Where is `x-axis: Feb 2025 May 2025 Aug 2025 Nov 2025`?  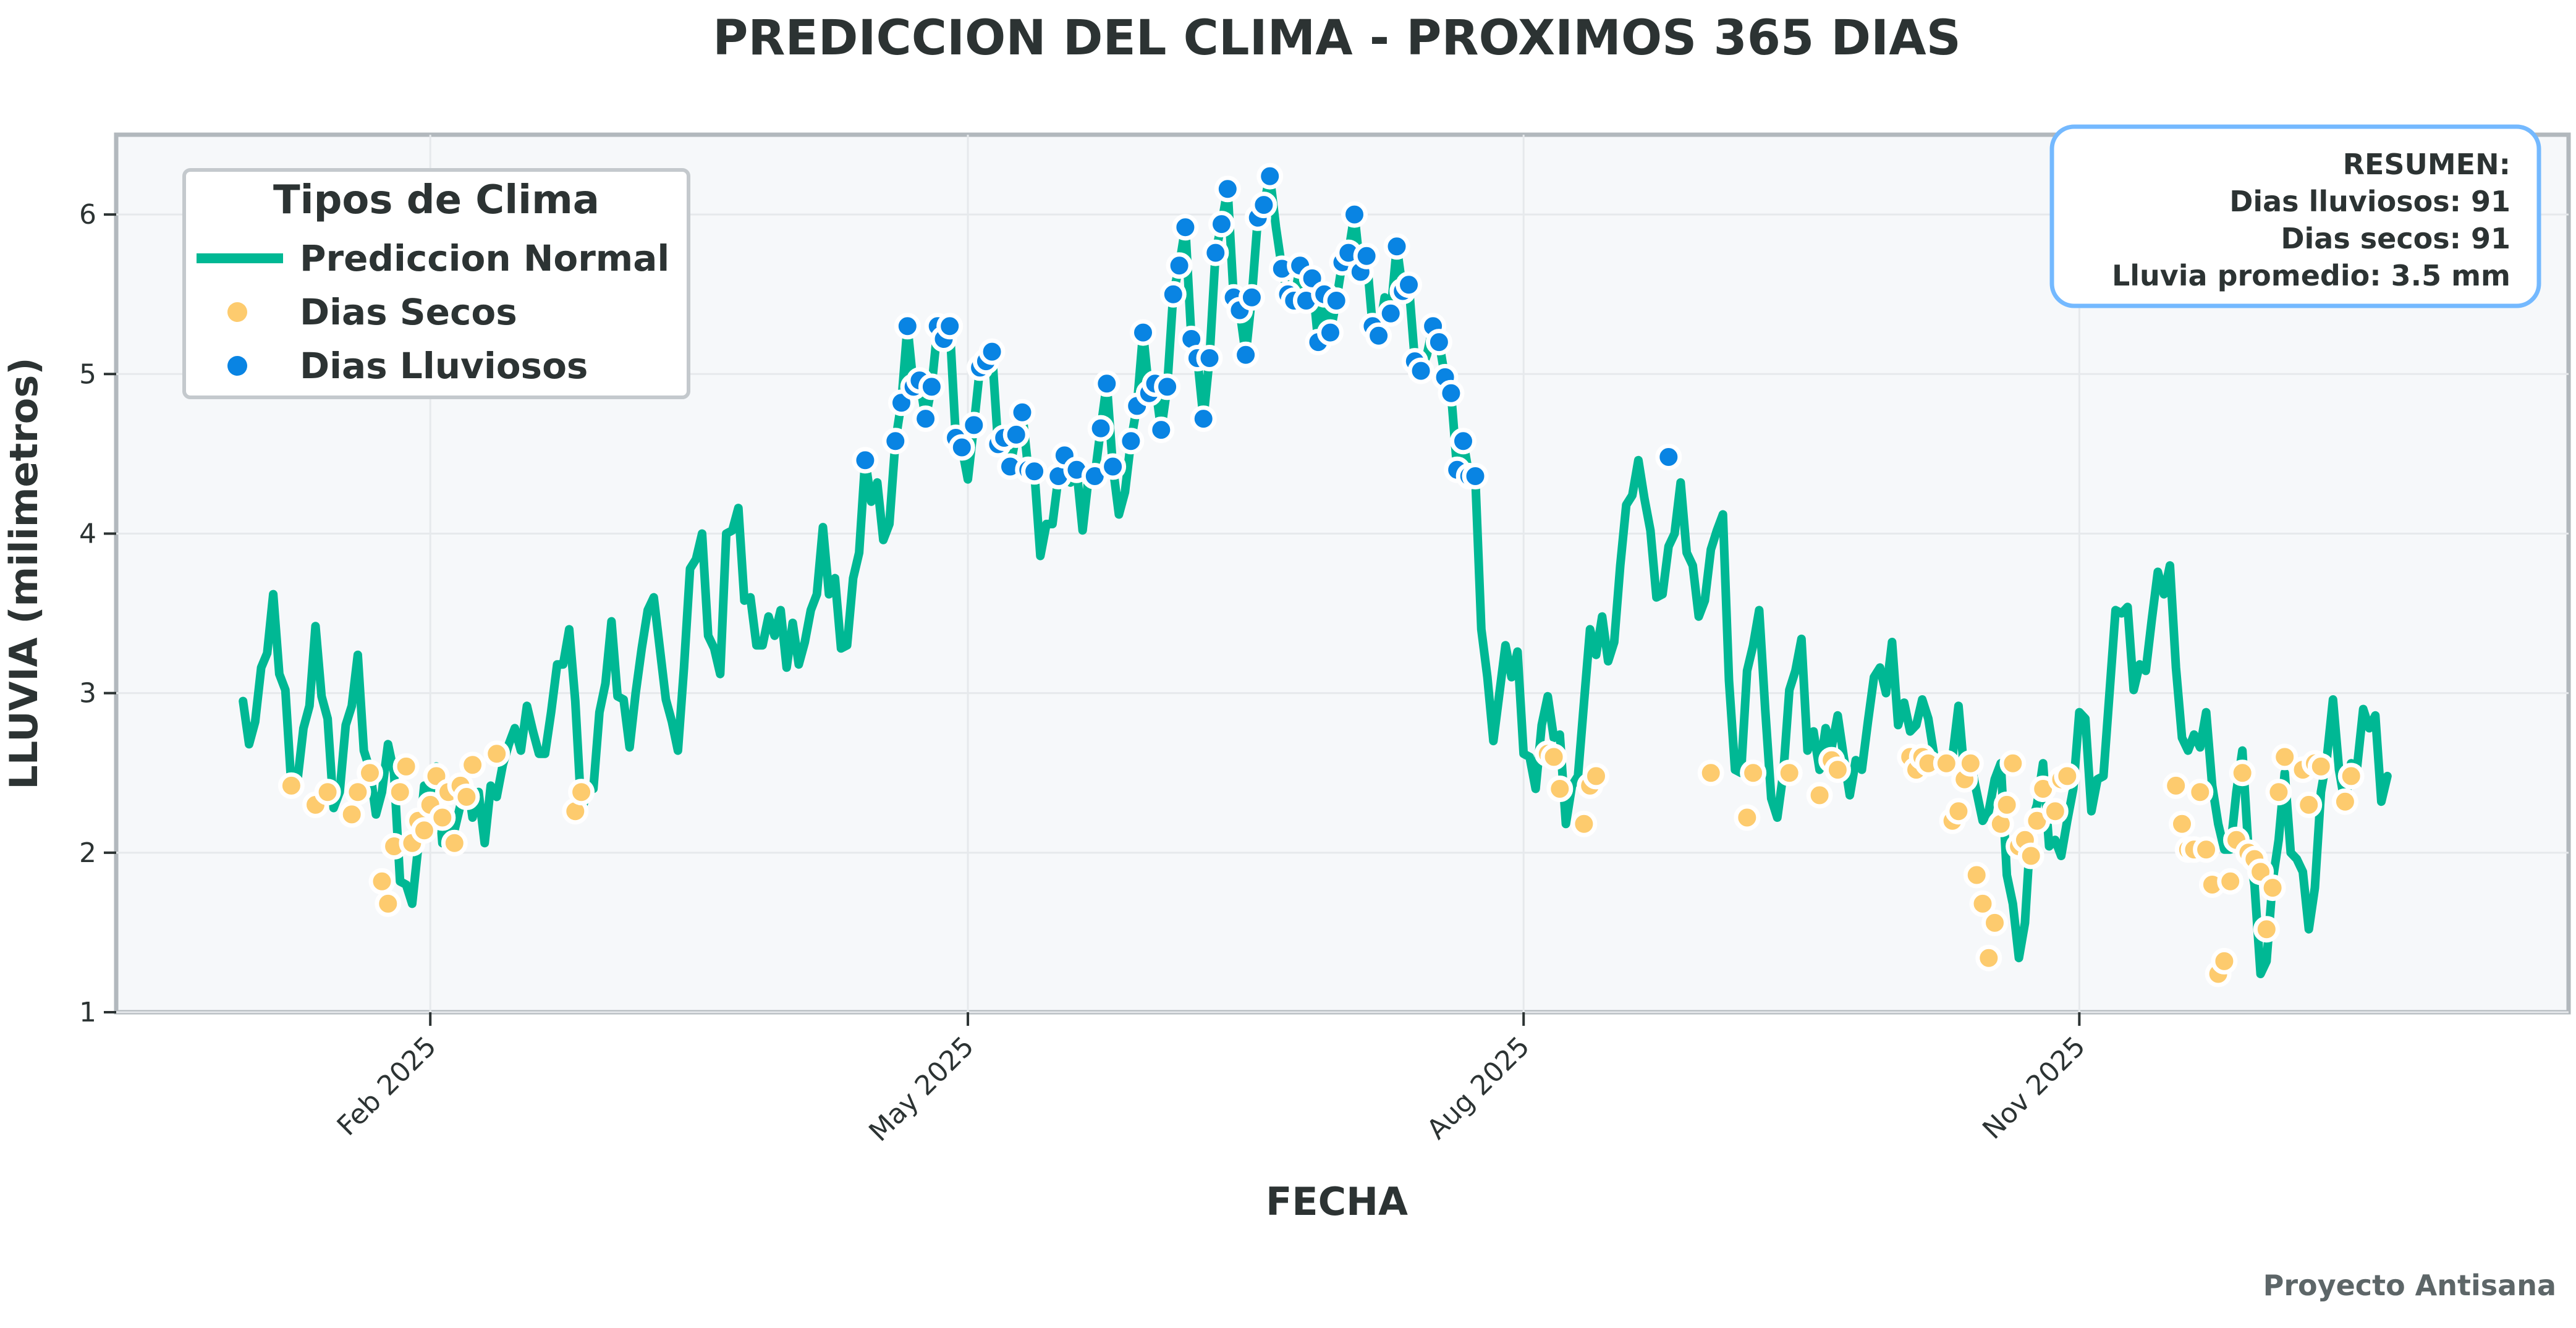 x-axis: Feb 2025 May 2025 Aug 2025 Nov 2025 is located at coordinates (1211, 1080).